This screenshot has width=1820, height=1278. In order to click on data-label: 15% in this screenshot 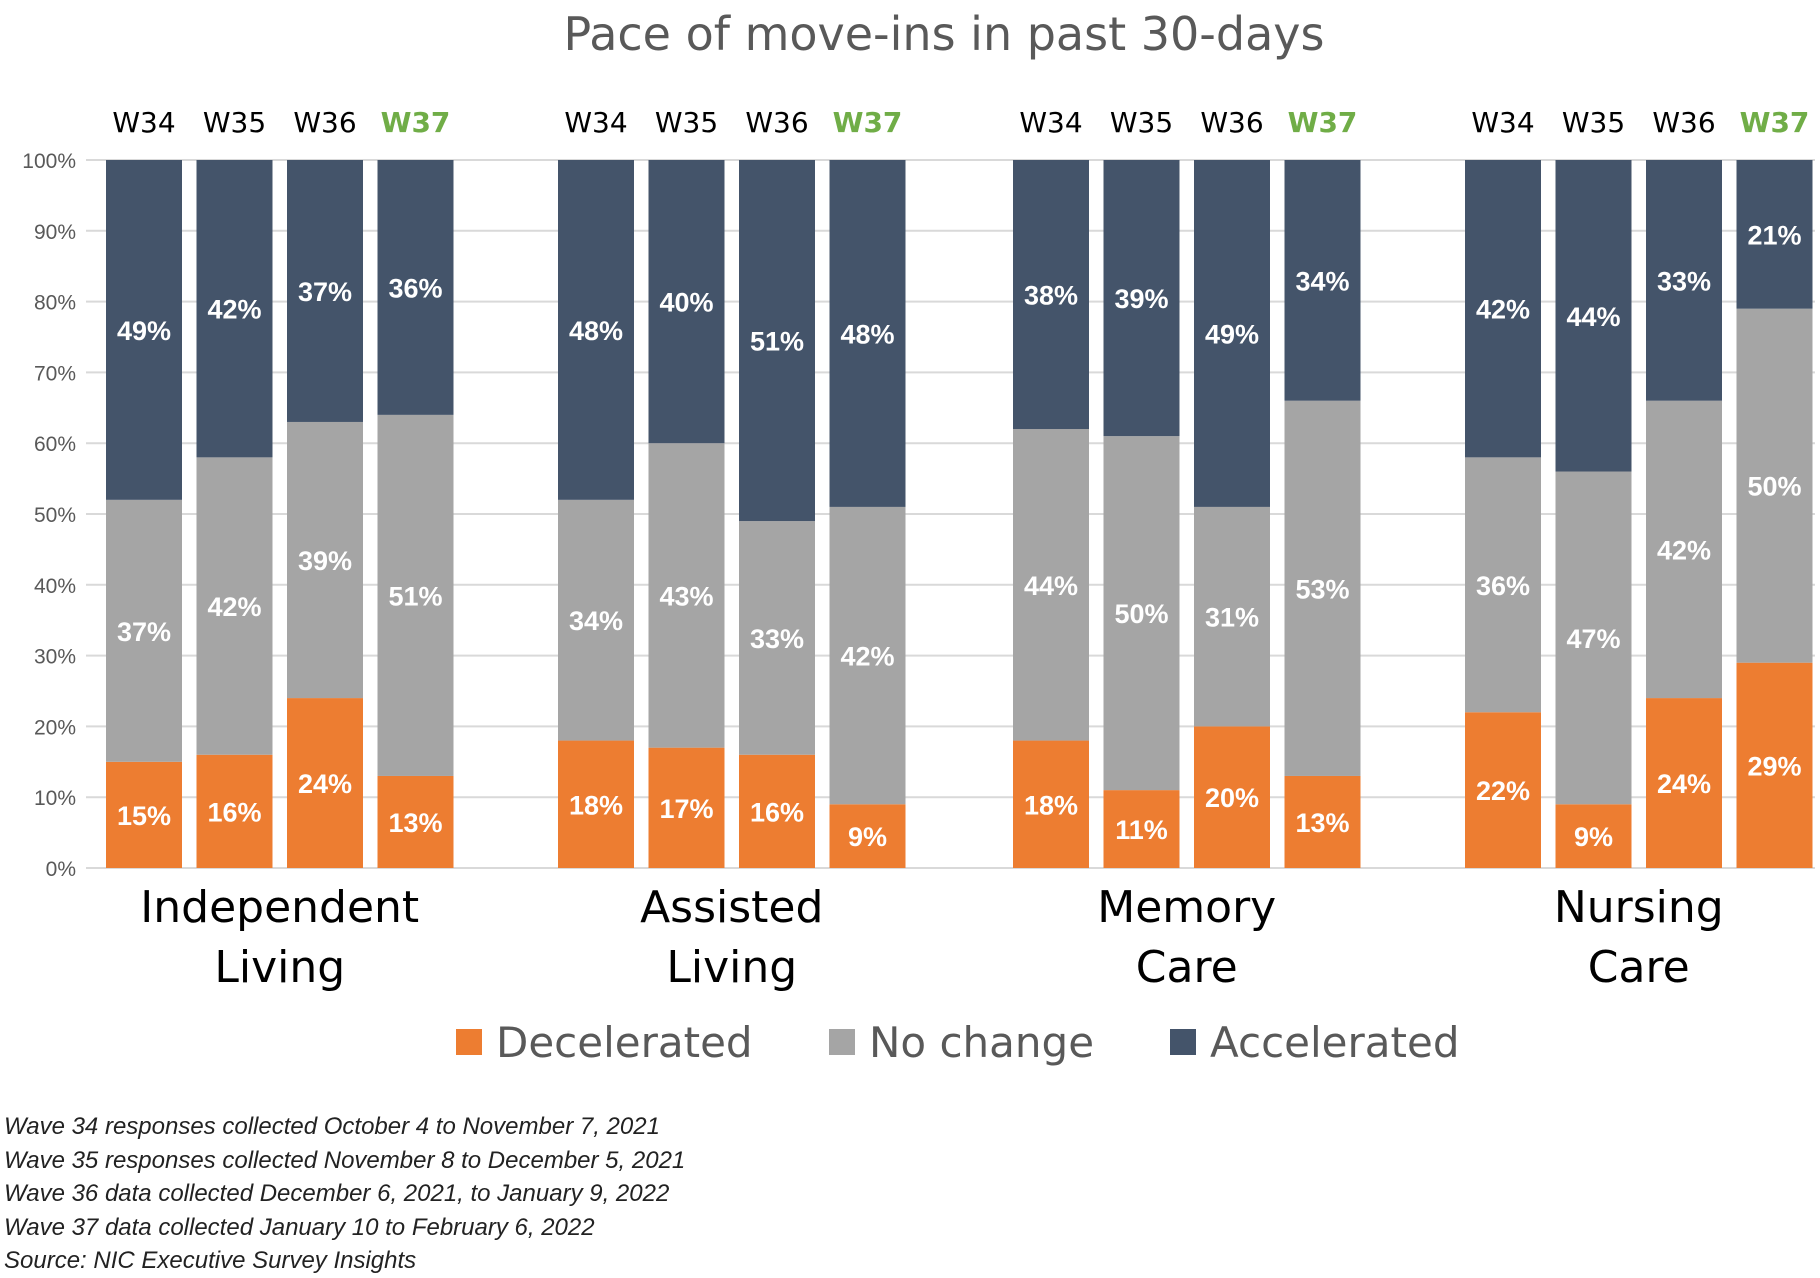, I will do `click(144, 816)`.